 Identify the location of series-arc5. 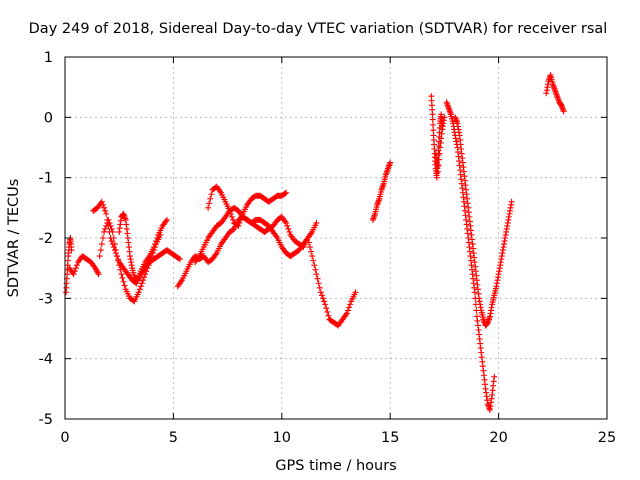
(143, 247).